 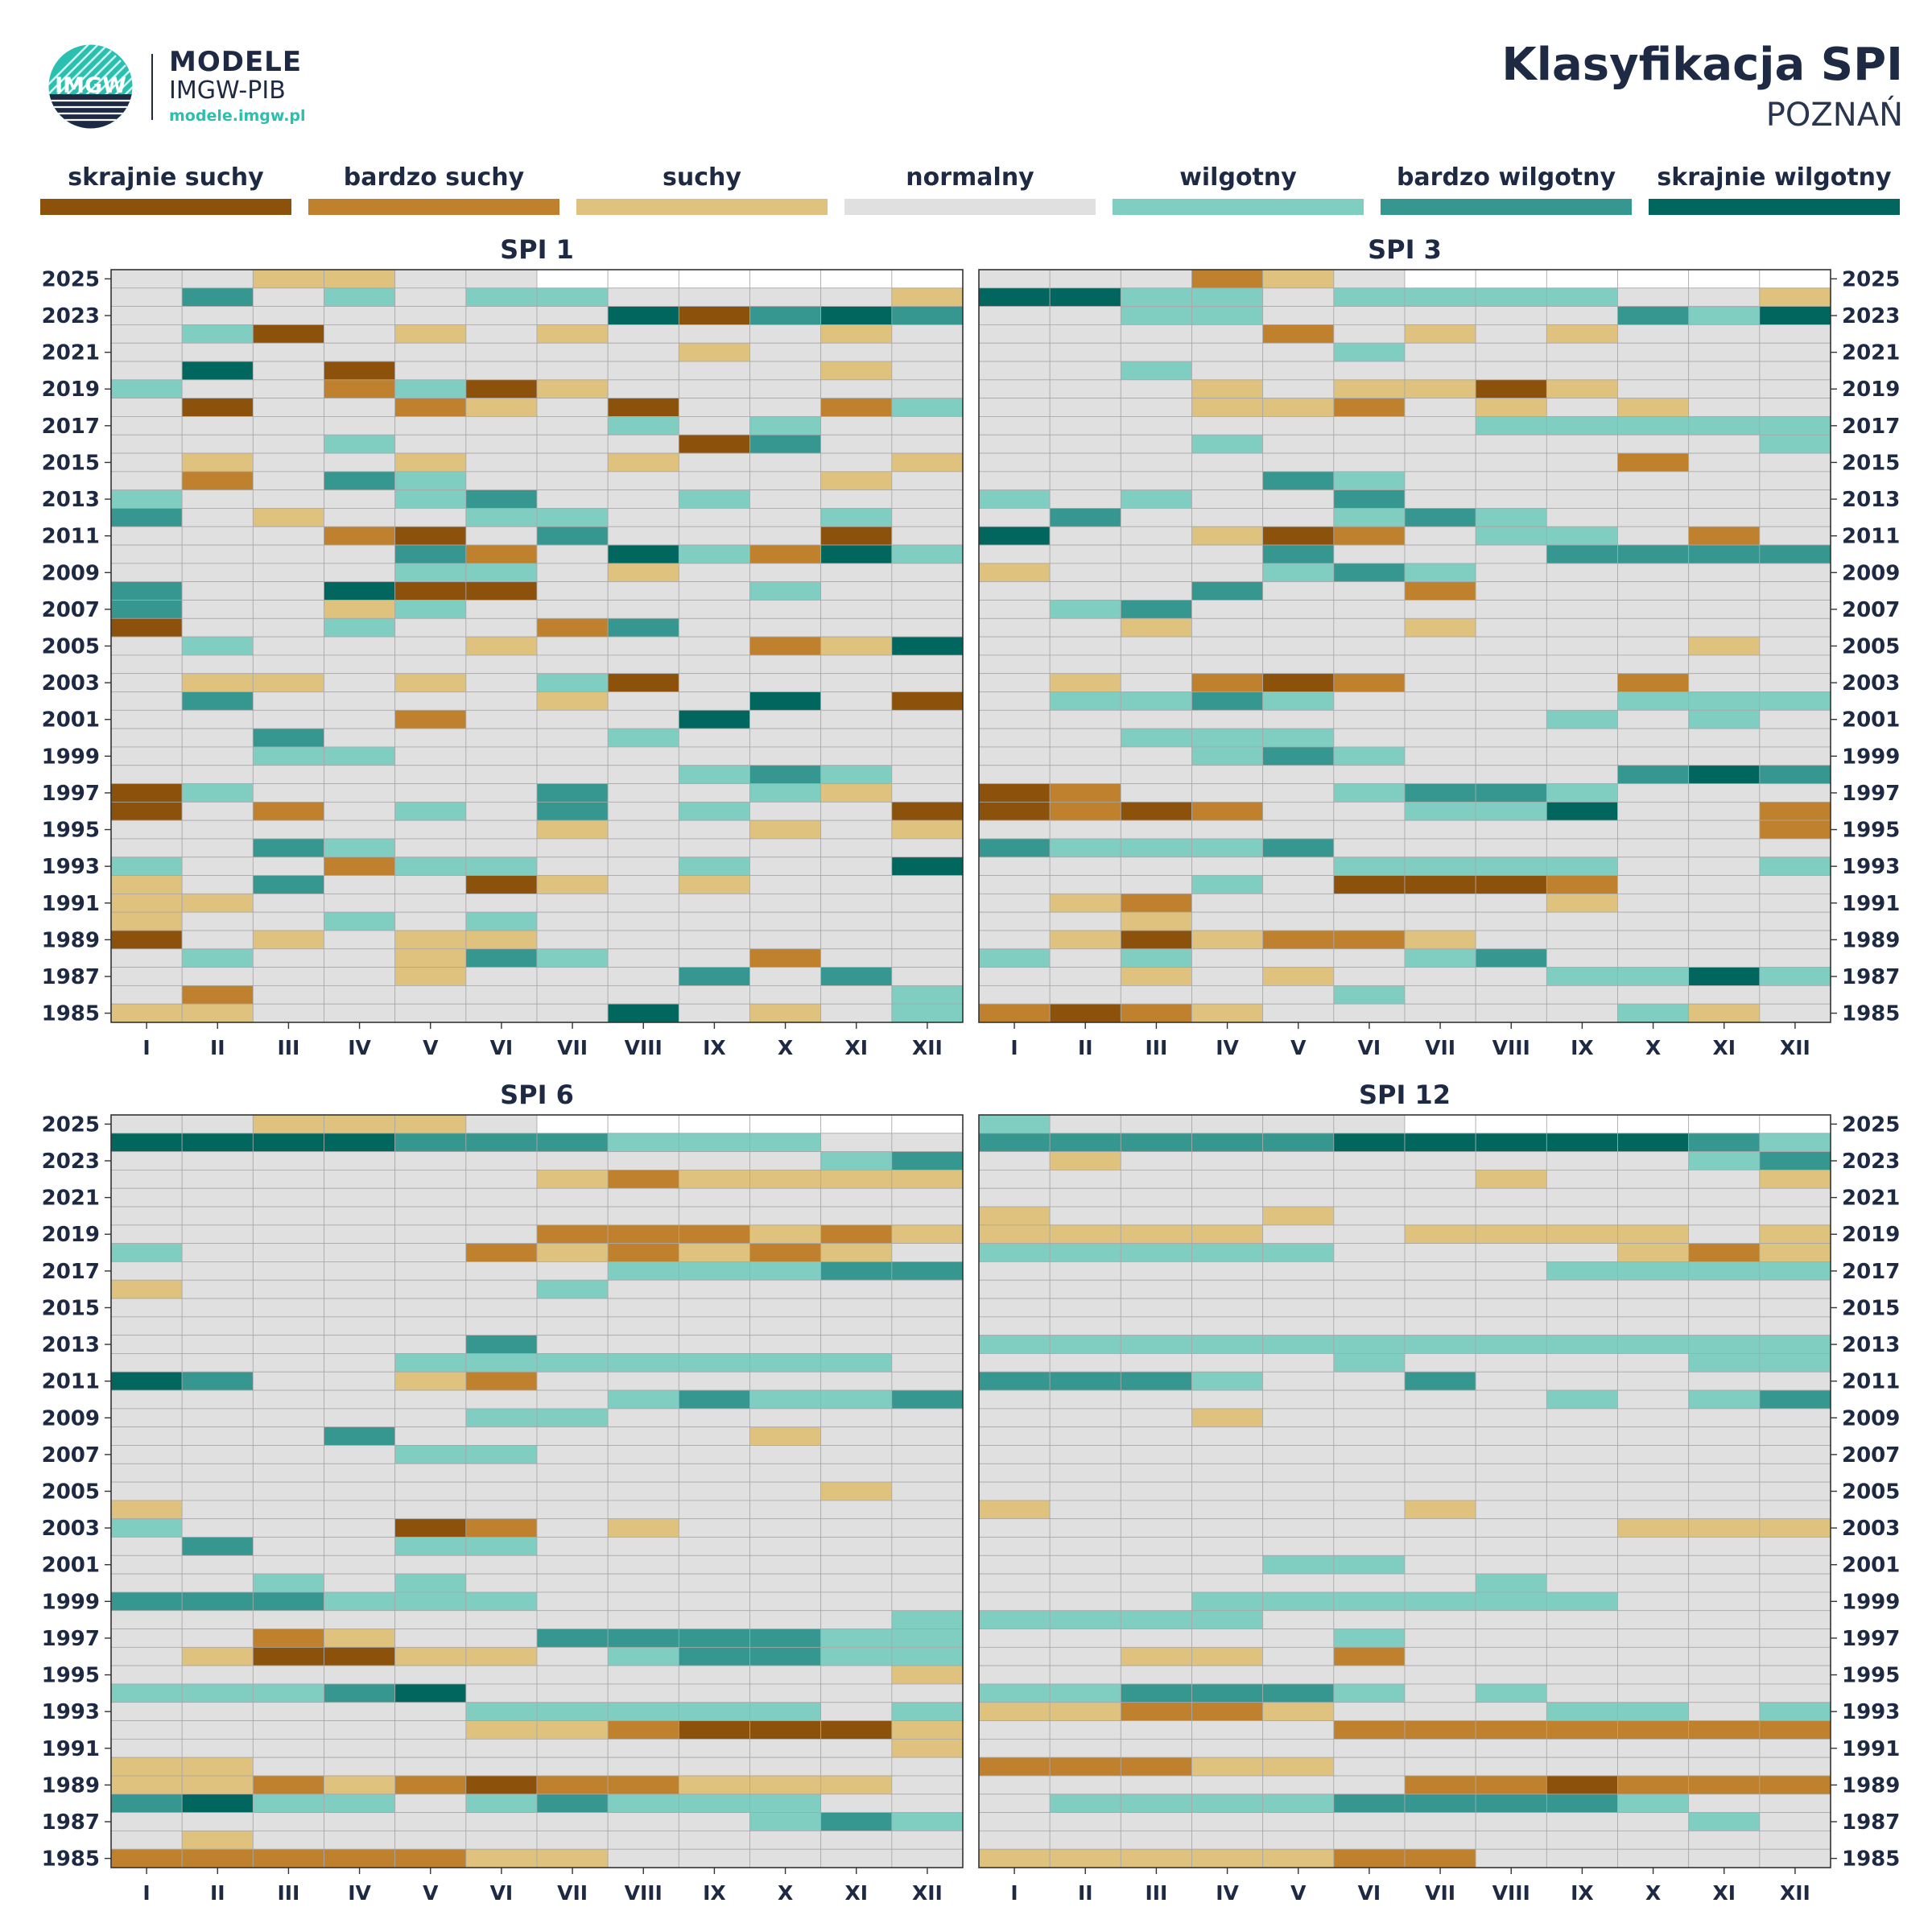 I want to click on legend-item: normalny, so click(x=970, y=187).